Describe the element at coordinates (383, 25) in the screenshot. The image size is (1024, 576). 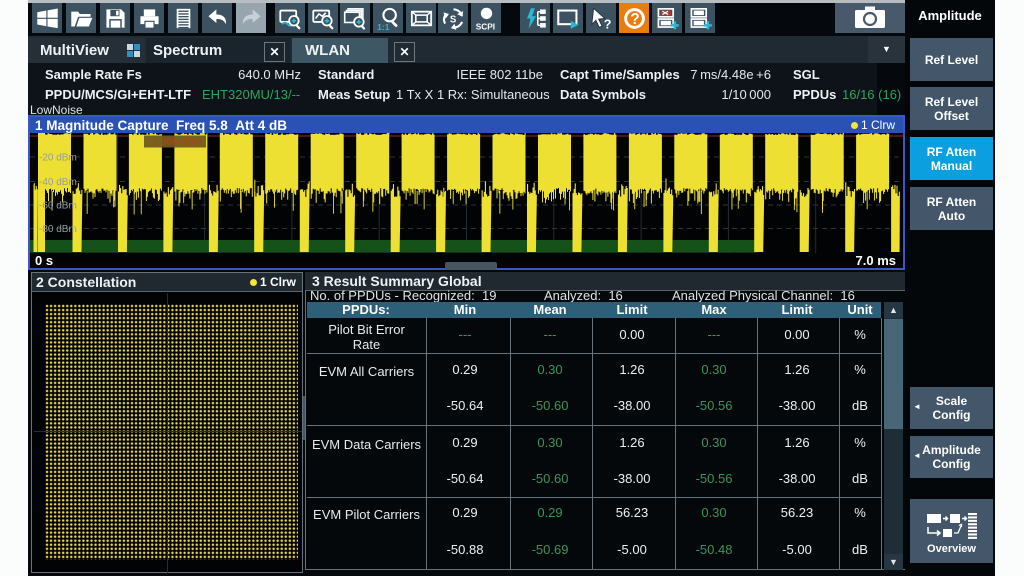
I see `svg-text: 1:1` at that location.